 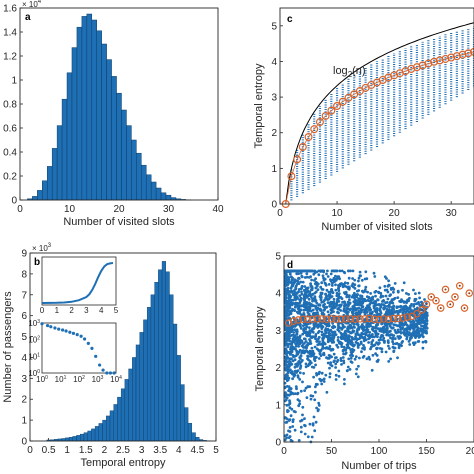 What do you see at coordinates (10, 105) in the screenshot?
I see `y-tick-label: 0.8` at bounding box center [10, 105].